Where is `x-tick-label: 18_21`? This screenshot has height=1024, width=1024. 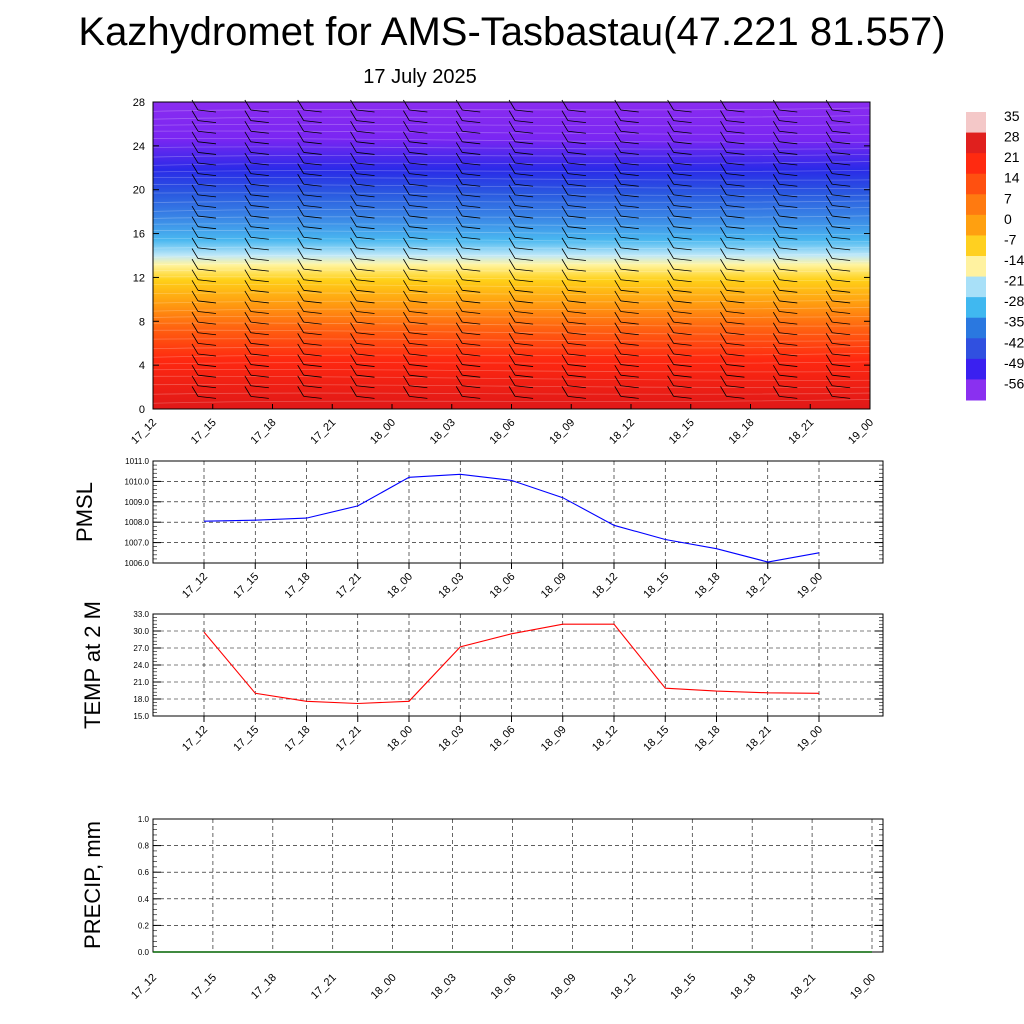 x-tick-label: 18_21 is located at coordinates (759, 739).